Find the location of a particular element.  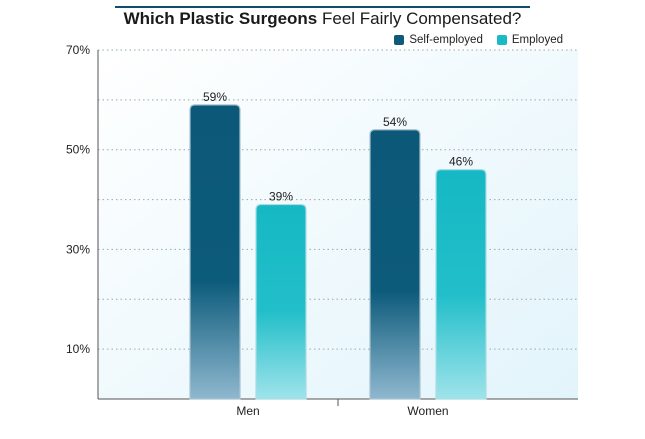

legend-label-self-employed: Self-employed is located at coordinates (446, 40).